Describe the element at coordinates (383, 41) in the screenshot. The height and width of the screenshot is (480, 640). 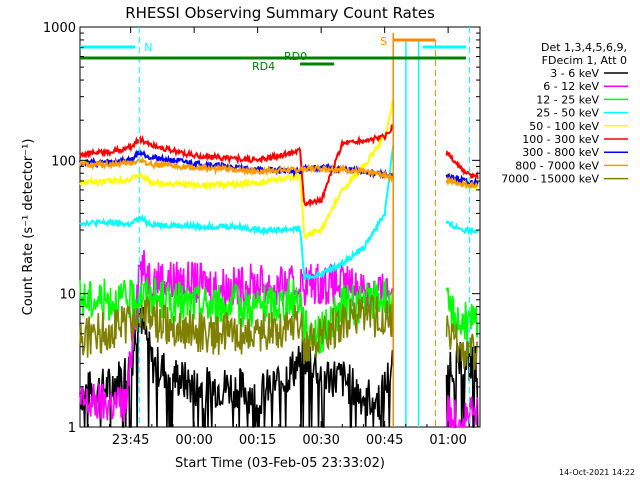
I see `saa-label: S` at that location.